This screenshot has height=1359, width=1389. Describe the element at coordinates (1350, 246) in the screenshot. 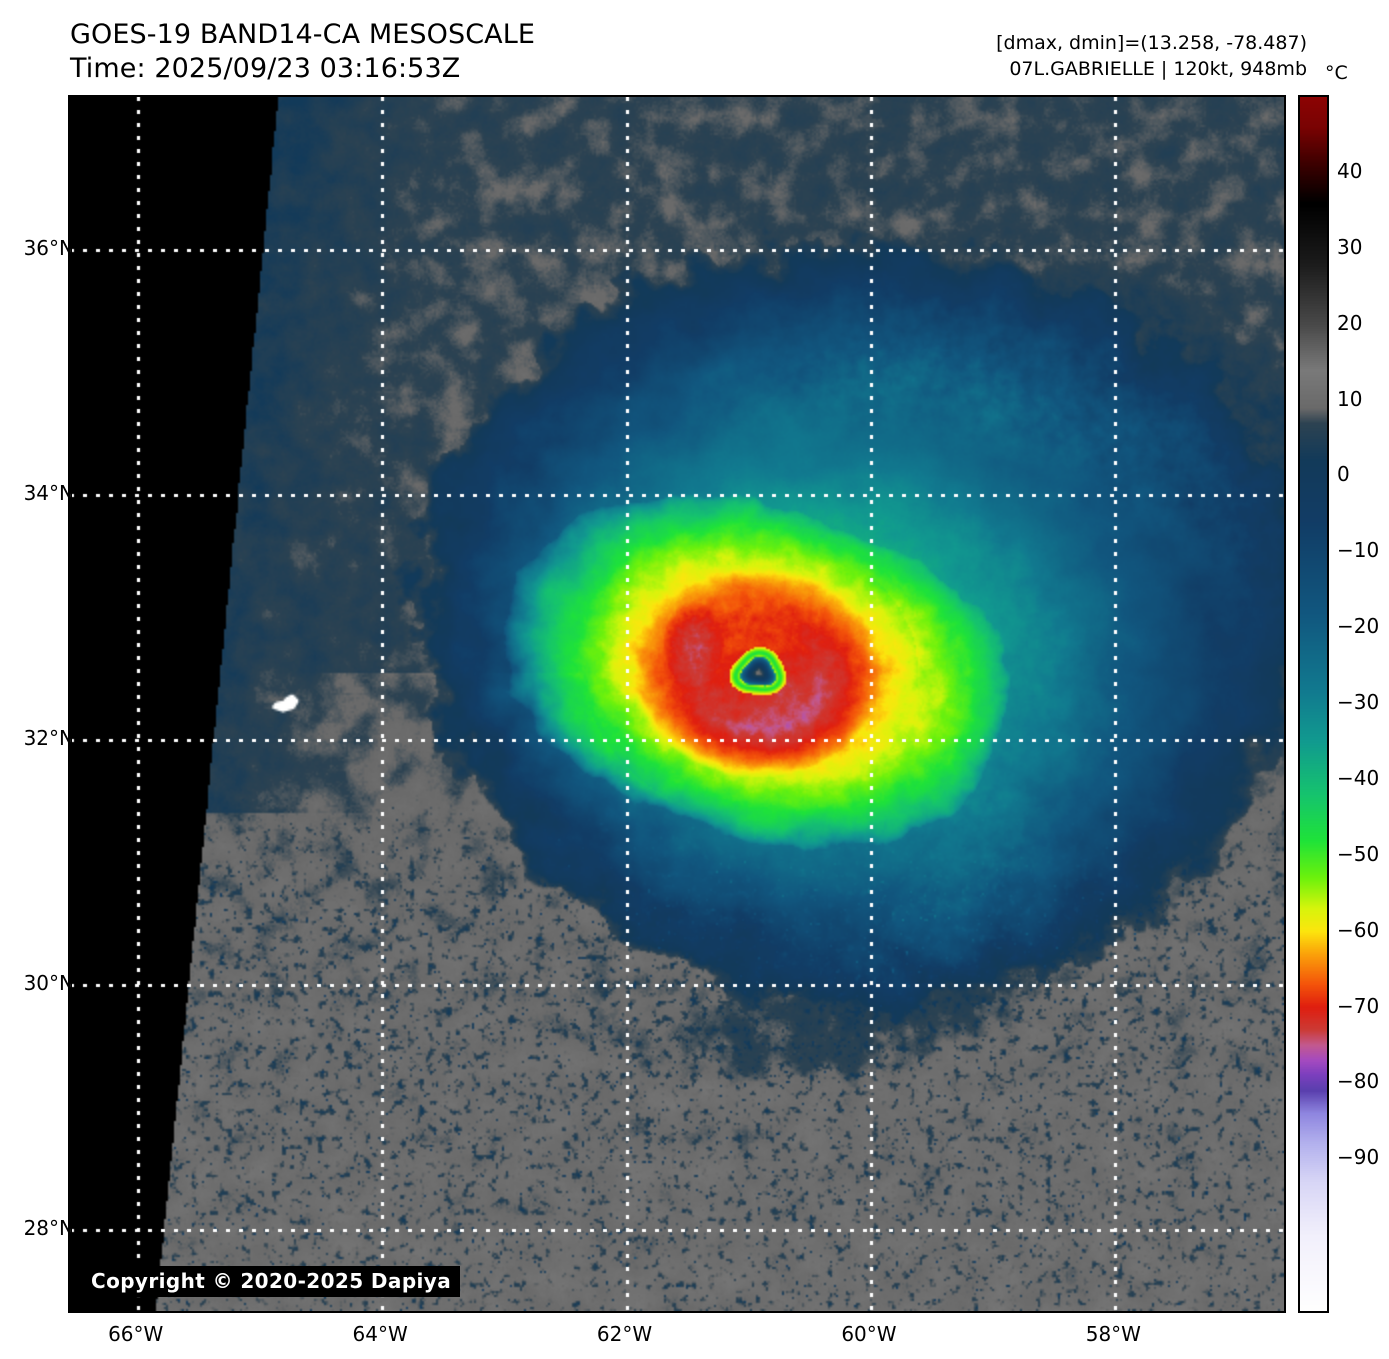

I see `colorbar-tick-label: 30` at that location.